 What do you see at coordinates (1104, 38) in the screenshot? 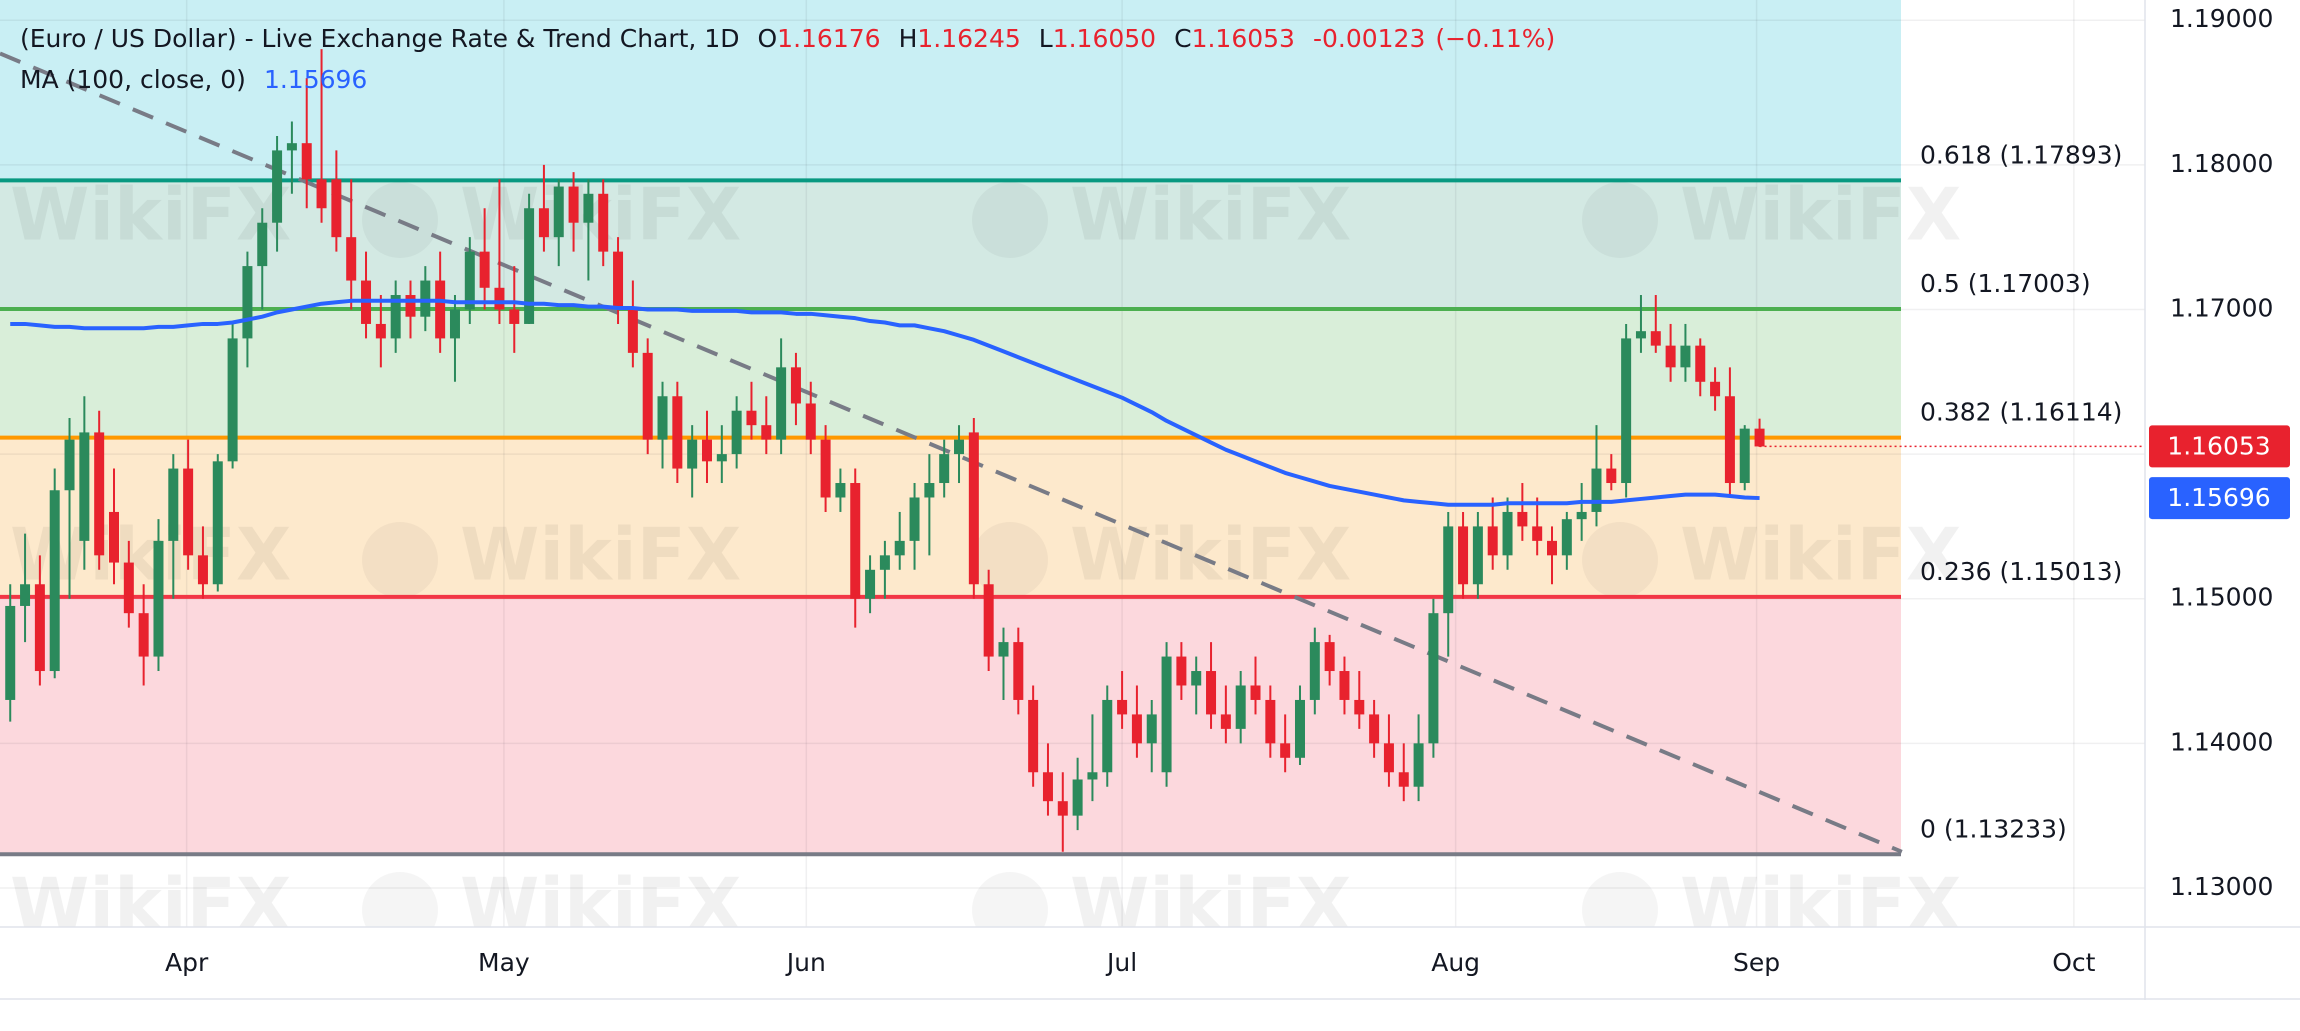
I see `low-value: 1.16050` at bounding box center [1104, 38].